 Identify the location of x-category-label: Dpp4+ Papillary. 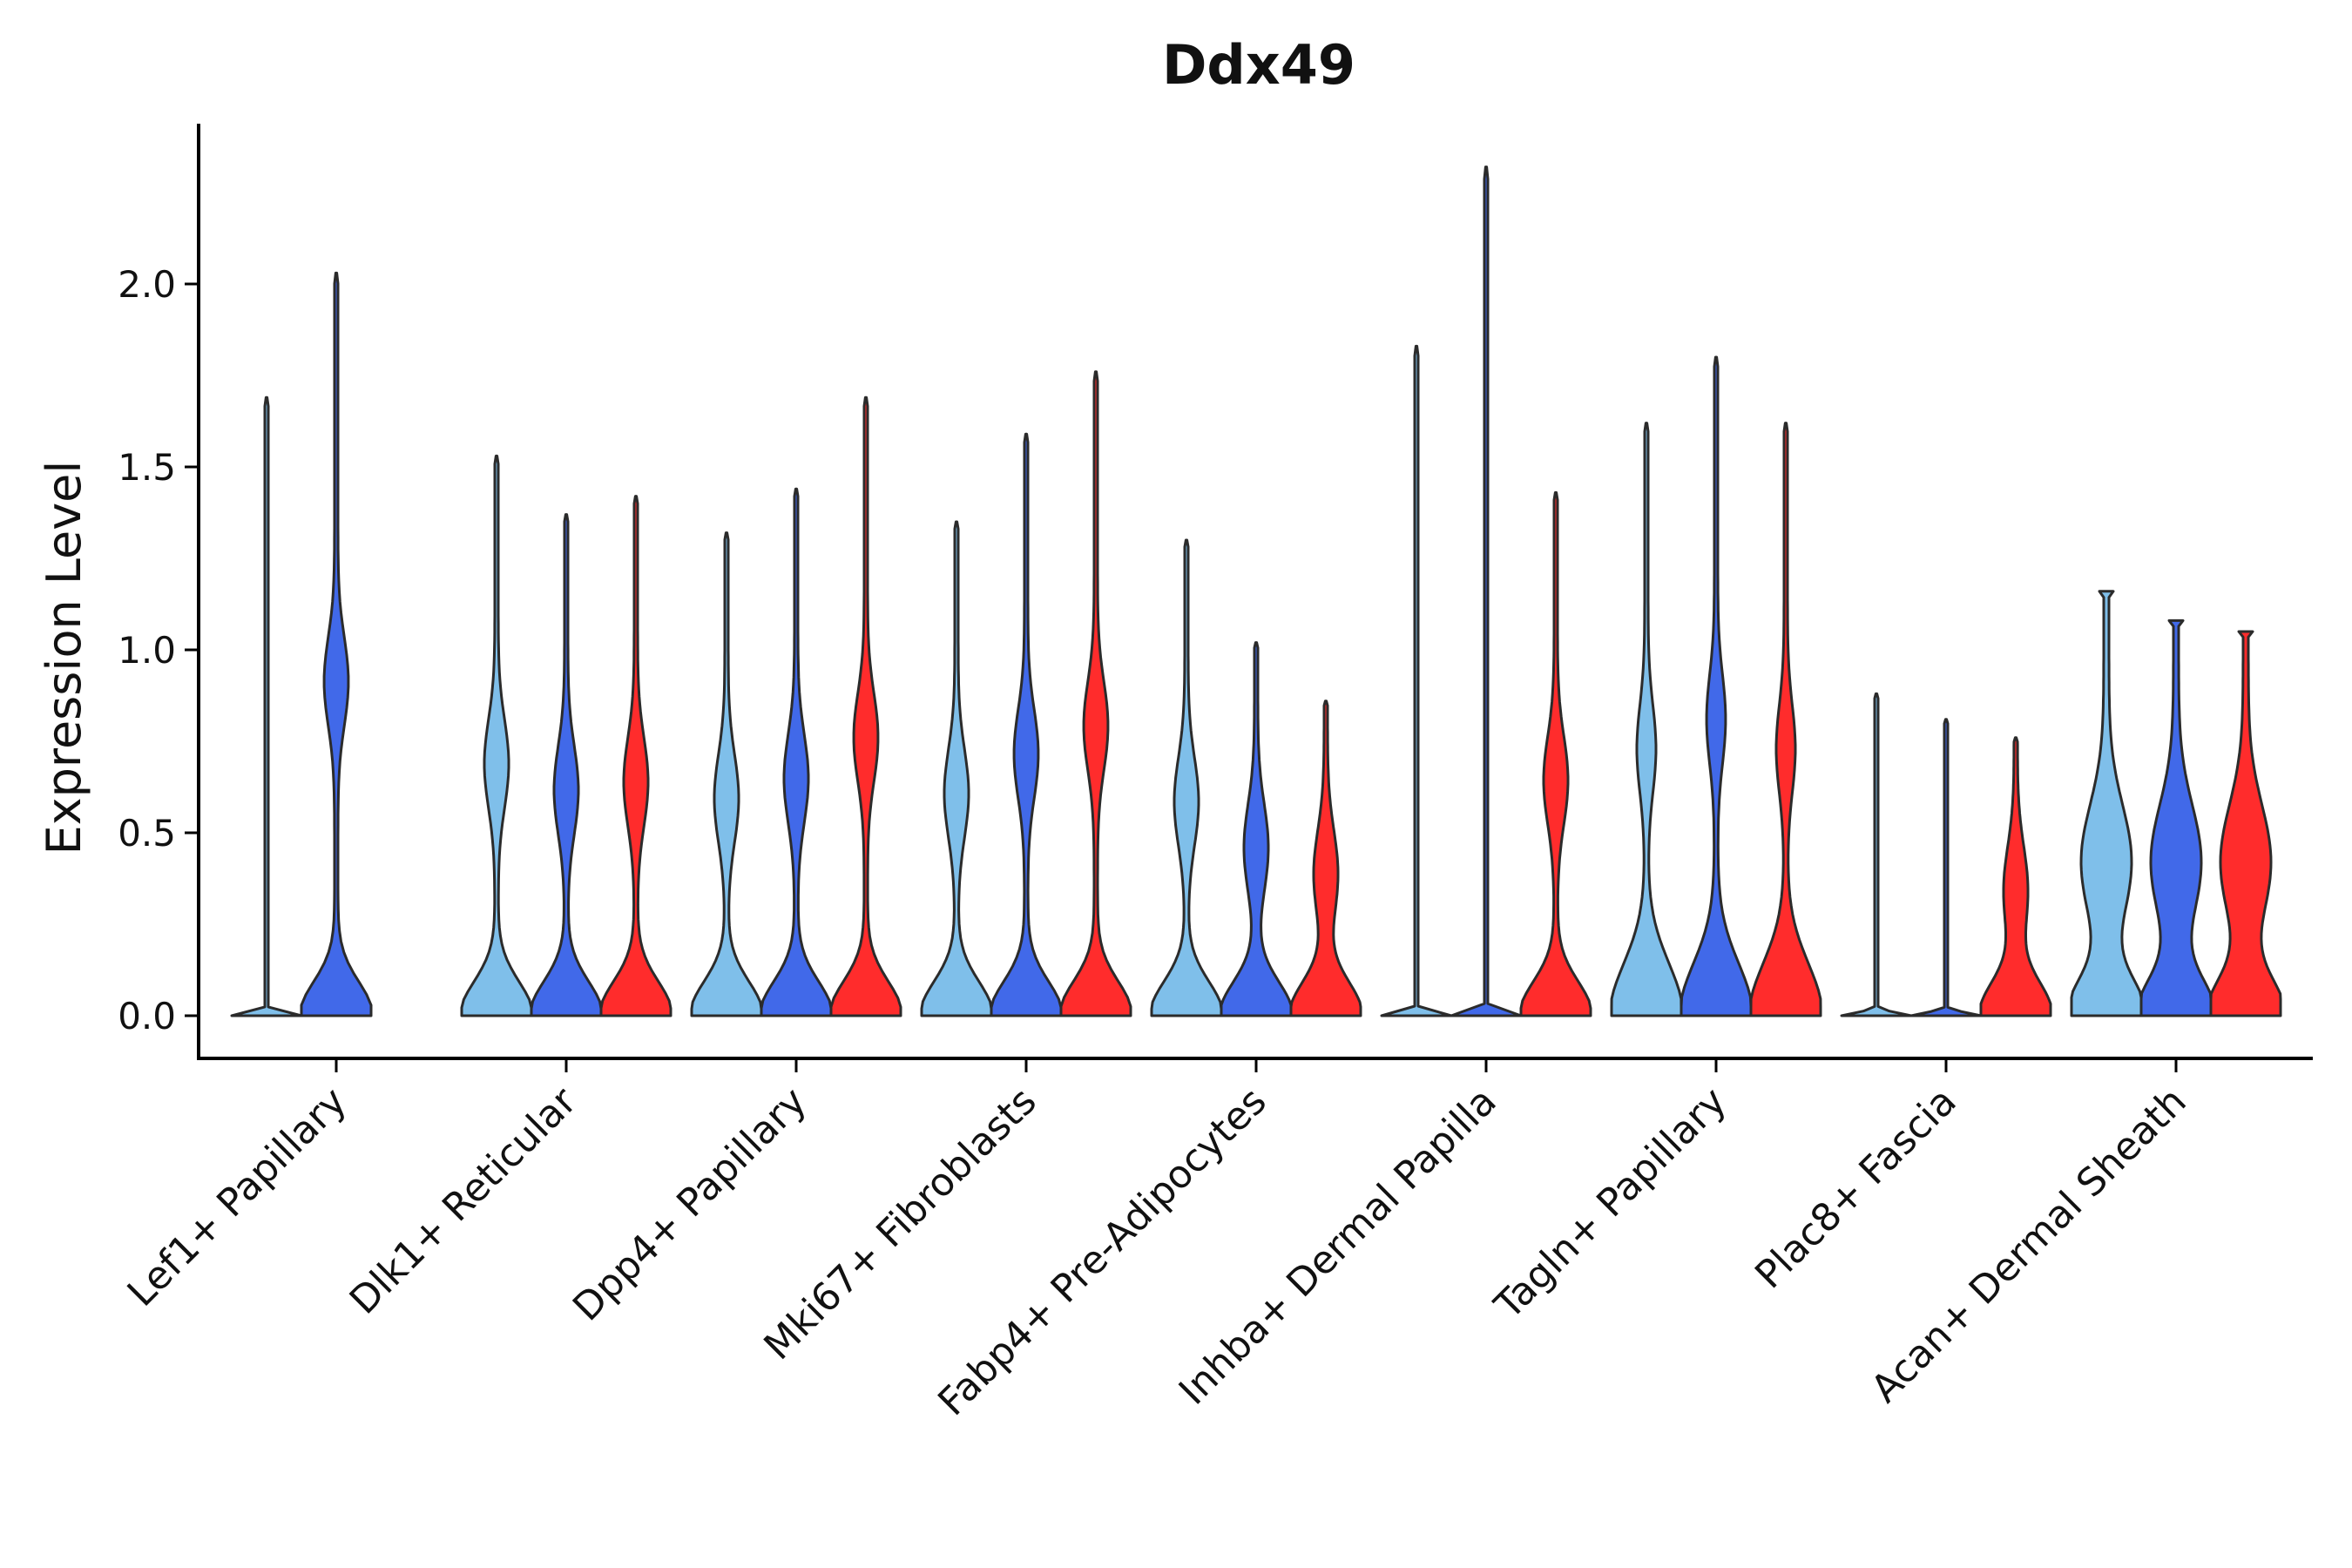
(689, 1204).